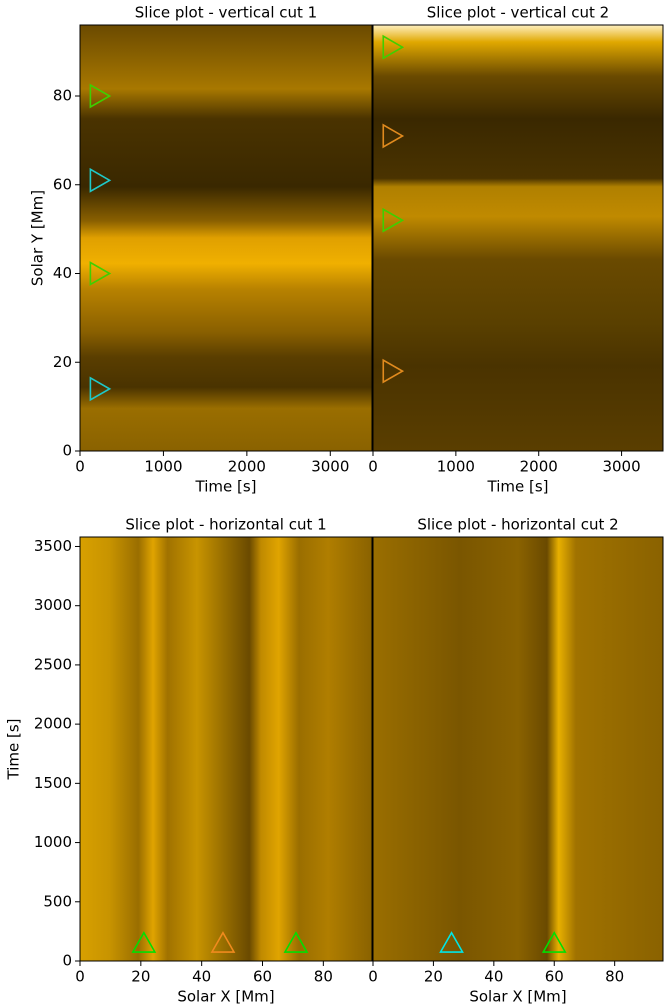  Describe the element at coordinates (518, 13) in the screenshot. I see `panel-title: Slice plot - vertical cut 2` at that location.